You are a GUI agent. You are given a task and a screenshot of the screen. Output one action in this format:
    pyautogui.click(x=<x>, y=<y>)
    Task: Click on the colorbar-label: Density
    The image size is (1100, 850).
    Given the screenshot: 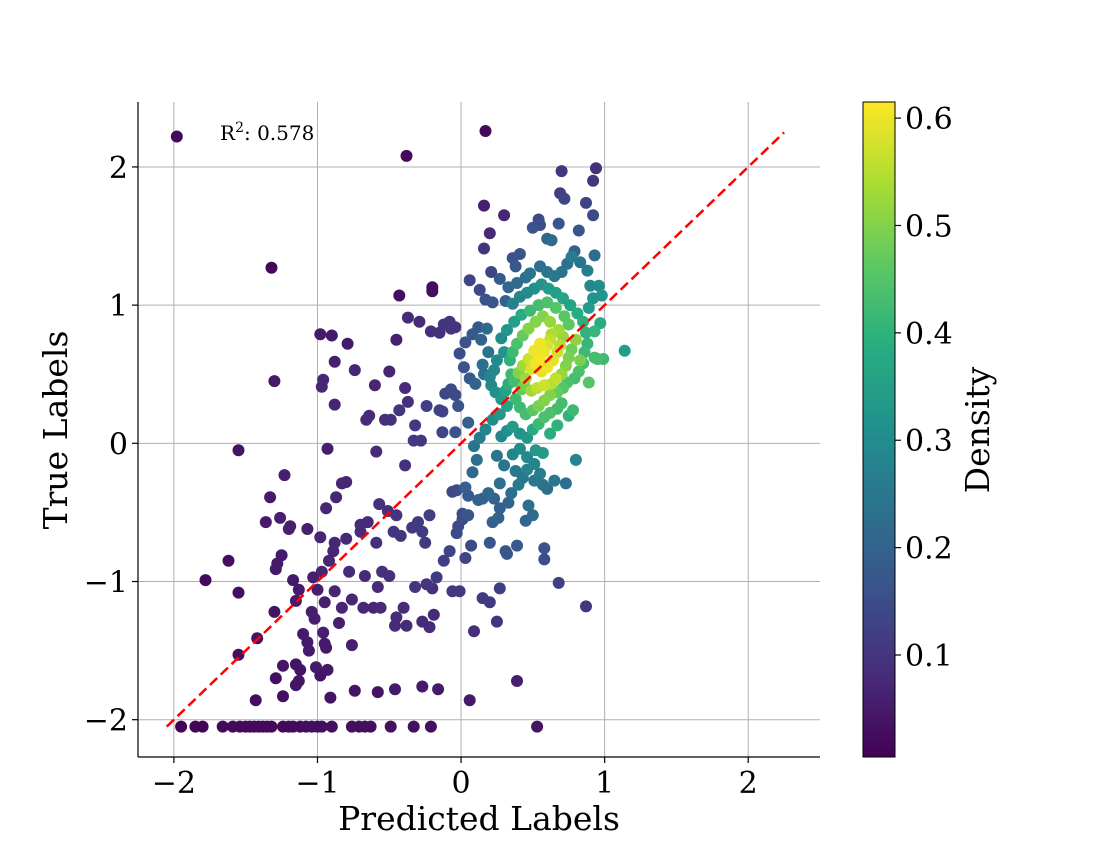 What is the action you would take?
    pyautogui.click(x=977, y=429)
    